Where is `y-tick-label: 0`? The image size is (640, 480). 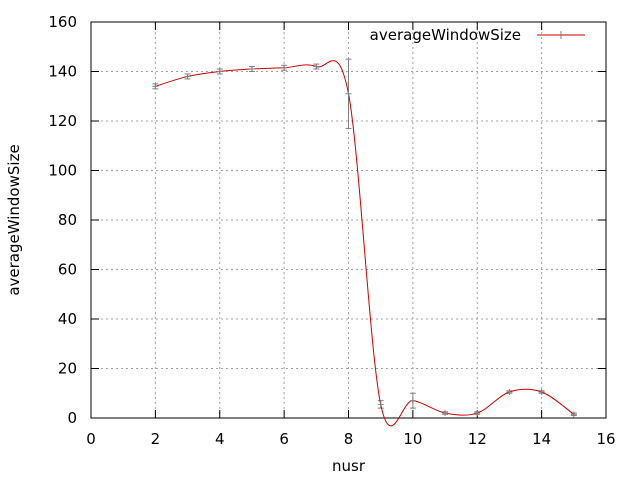
y-tick-label: 0 is located at coordinates (72, 418).